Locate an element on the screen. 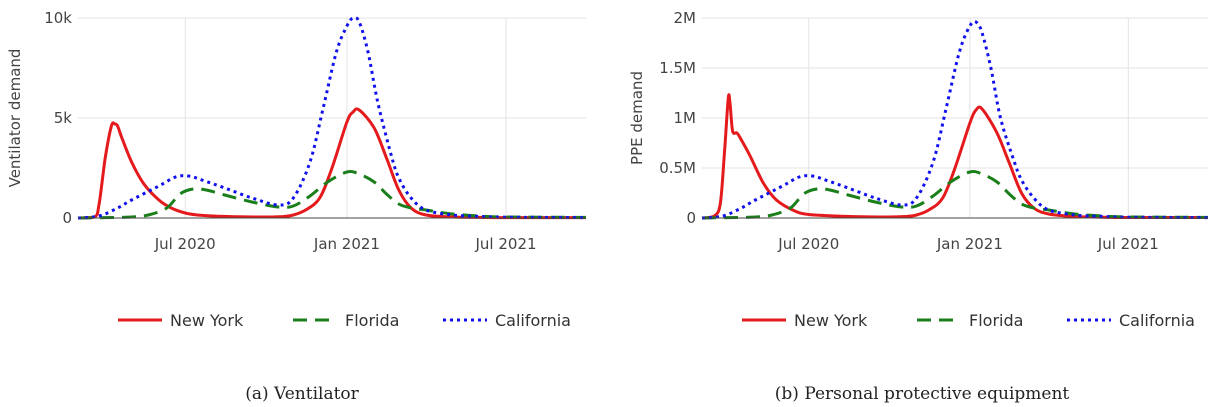  y-tick-label: 0.5M is located at coordinates (677, 168).